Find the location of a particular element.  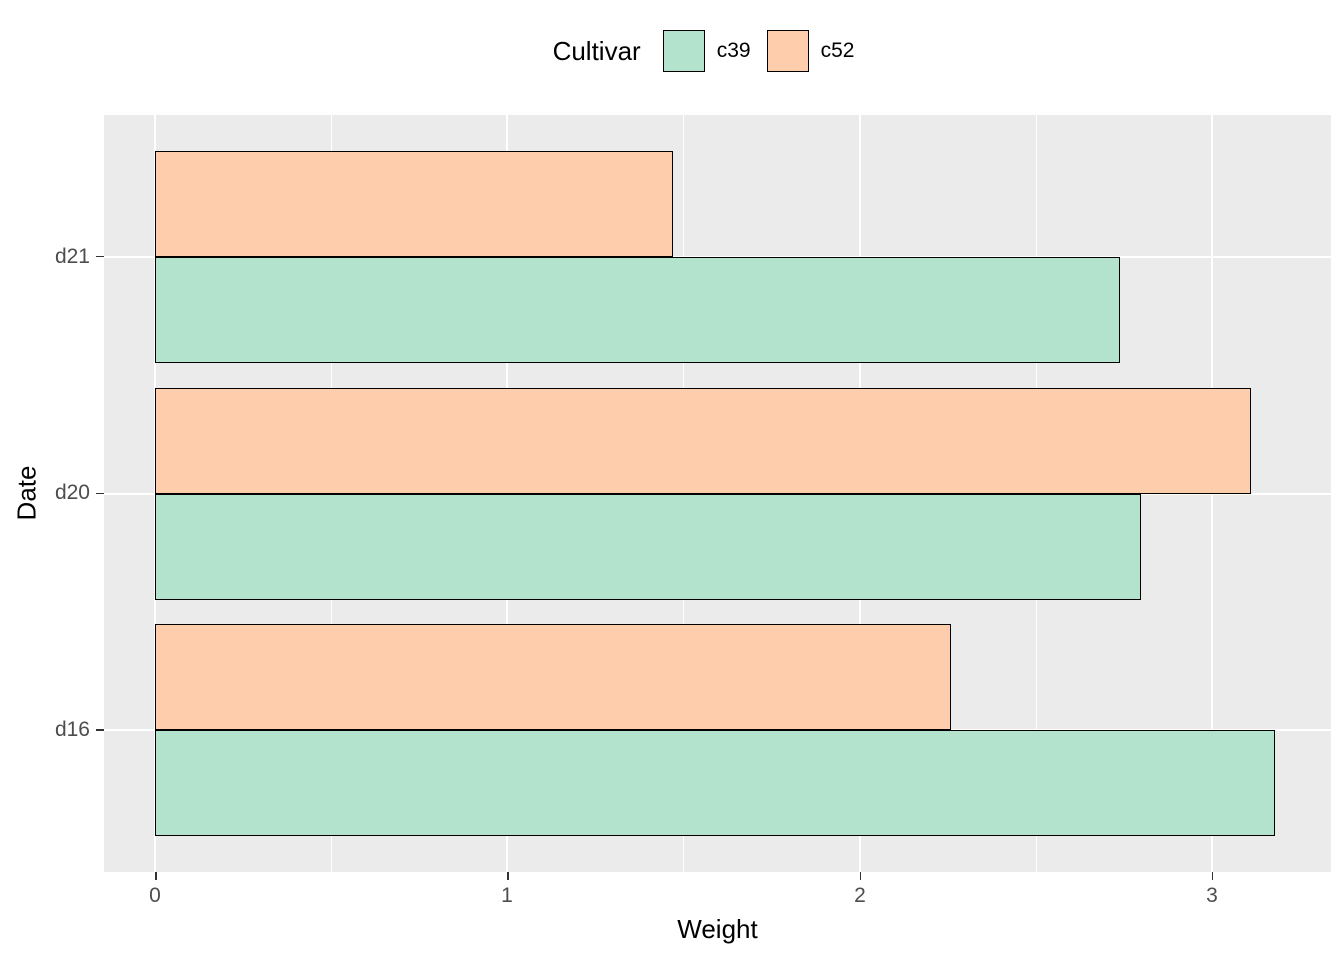

bar-d20-c52 is located at coordinates (703, 440).